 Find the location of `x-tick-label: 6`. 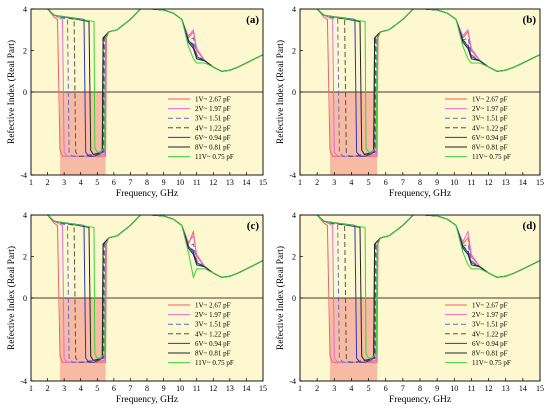

x-tick-label: 6 is located at coordinates (386, 182).